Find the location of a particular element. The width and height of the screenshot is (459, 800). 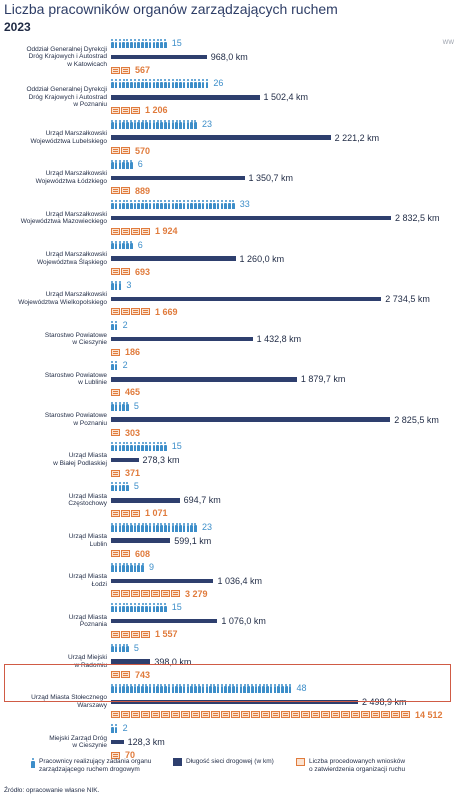

requests-mark: 567 is located at coordinates (130, 70).